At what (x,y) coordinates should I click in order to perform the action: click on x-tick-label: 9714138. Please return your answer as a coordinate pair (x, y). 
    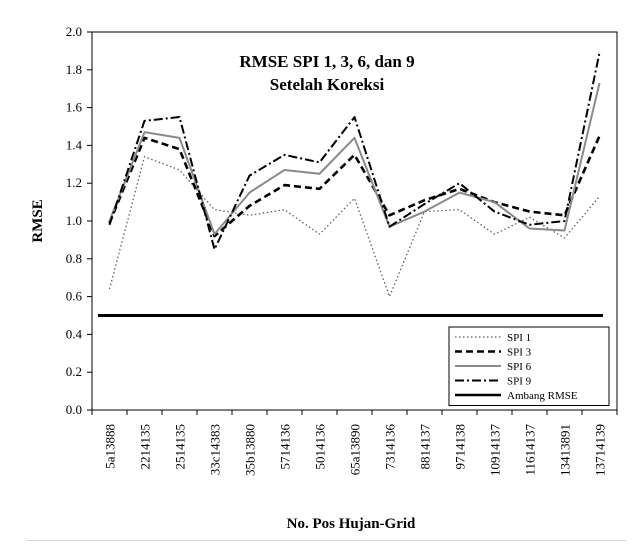
    Looking at the image, I should click on (460, 447).